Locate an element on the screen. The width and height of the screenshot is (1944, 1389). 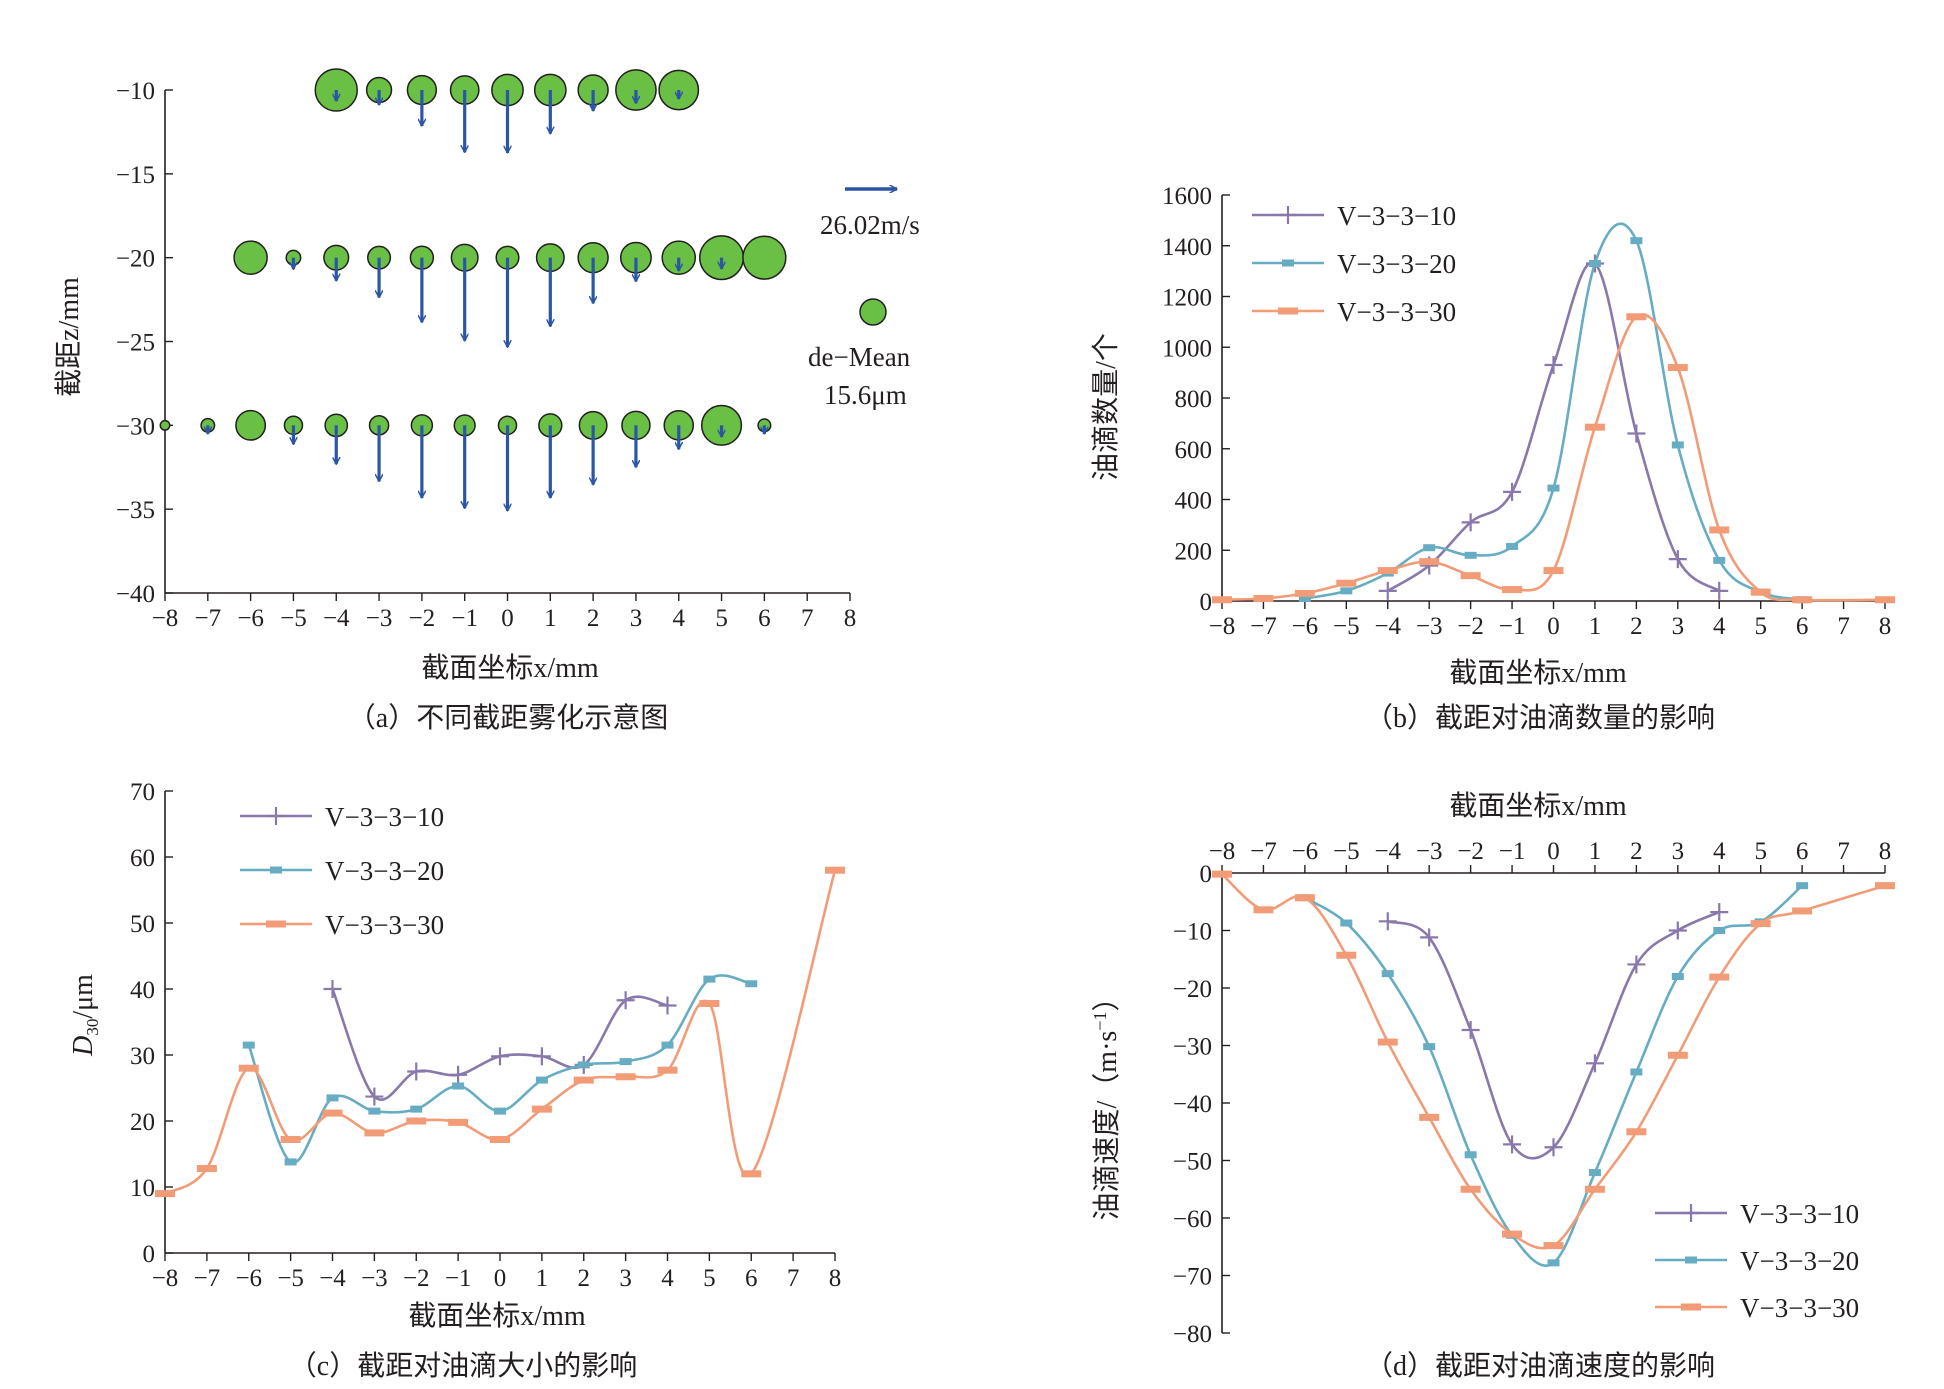
panel-b-xlabel: 截面坐标x/mm is located at coordinates (1538, 673).